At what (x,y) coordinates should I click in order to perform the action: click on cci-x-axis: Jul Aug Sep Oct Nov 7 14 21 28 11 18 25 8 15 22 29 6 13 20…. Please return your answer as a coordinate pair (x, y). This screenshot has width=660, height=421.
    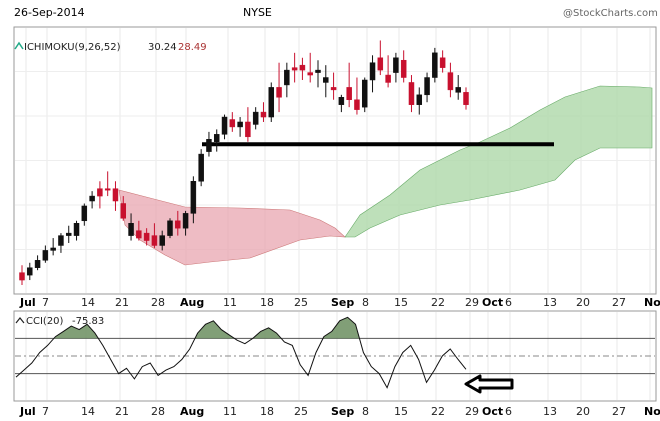
    Looking at the image, I should click on (339, 411).